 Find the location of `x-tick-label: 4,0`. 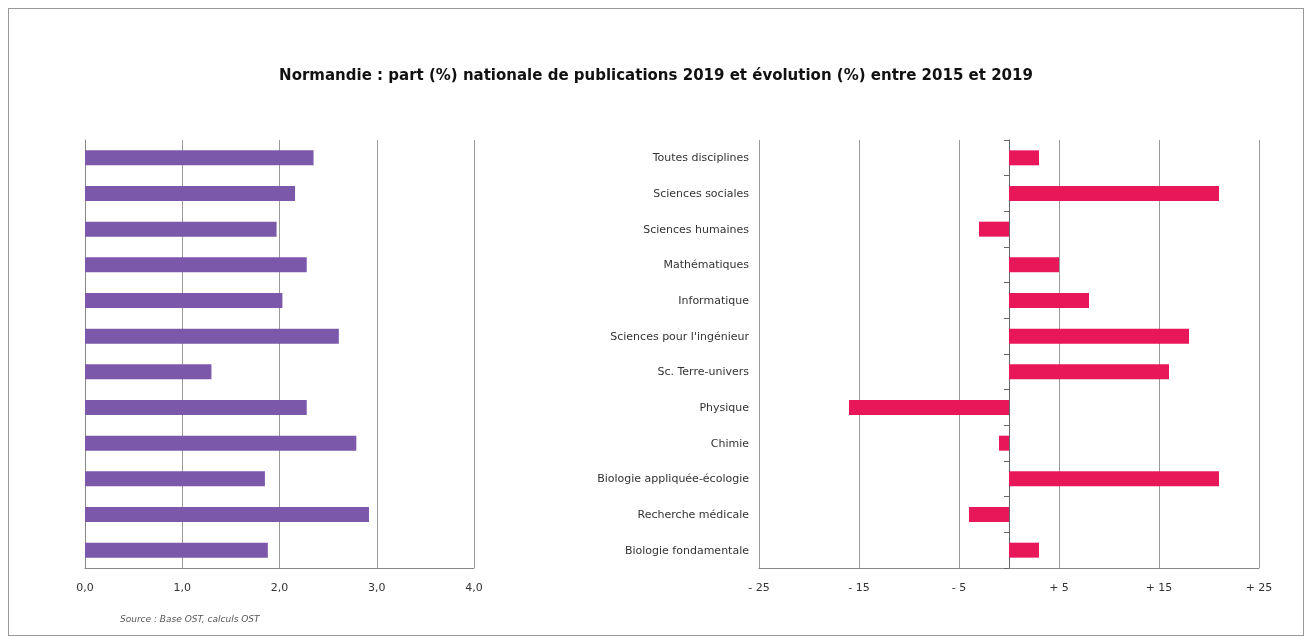

x-tick-label: 4,0 is located at coordinates (474, 587).